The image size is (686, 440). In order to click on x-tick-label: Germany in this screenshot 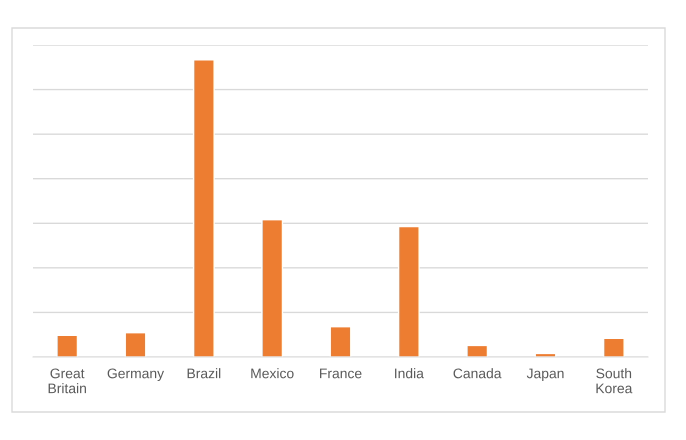, I will do `click(136, 375)`.